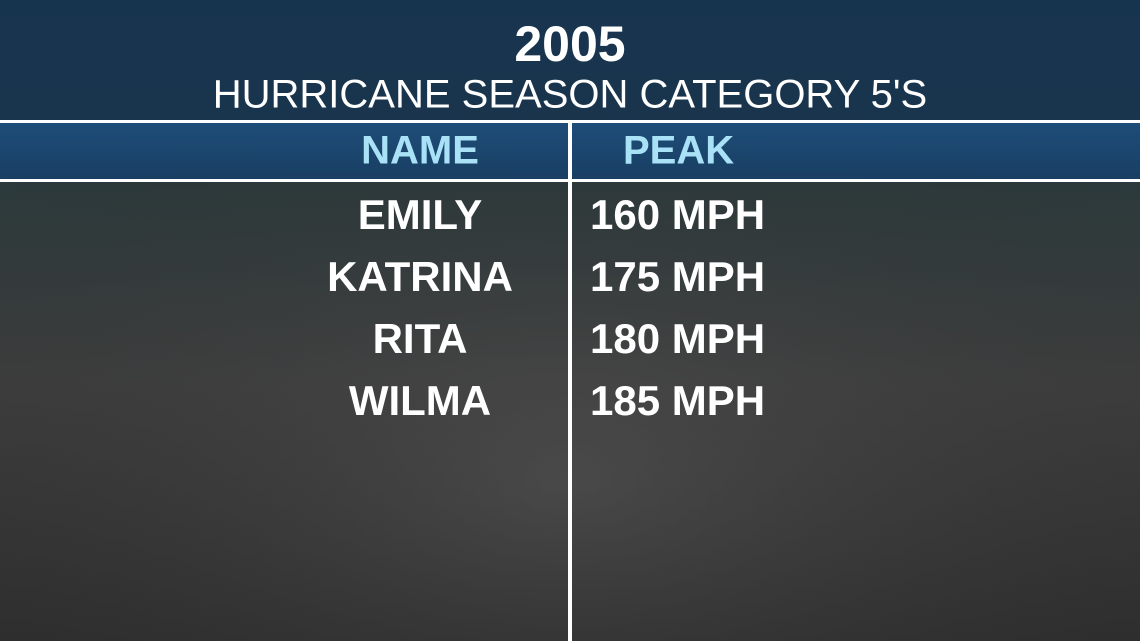 The width and height of the screenshot is (1140, 641). I want to click on subtitle: HURRICANE SEASON CATEGORY 5'S, so click(570, 95).